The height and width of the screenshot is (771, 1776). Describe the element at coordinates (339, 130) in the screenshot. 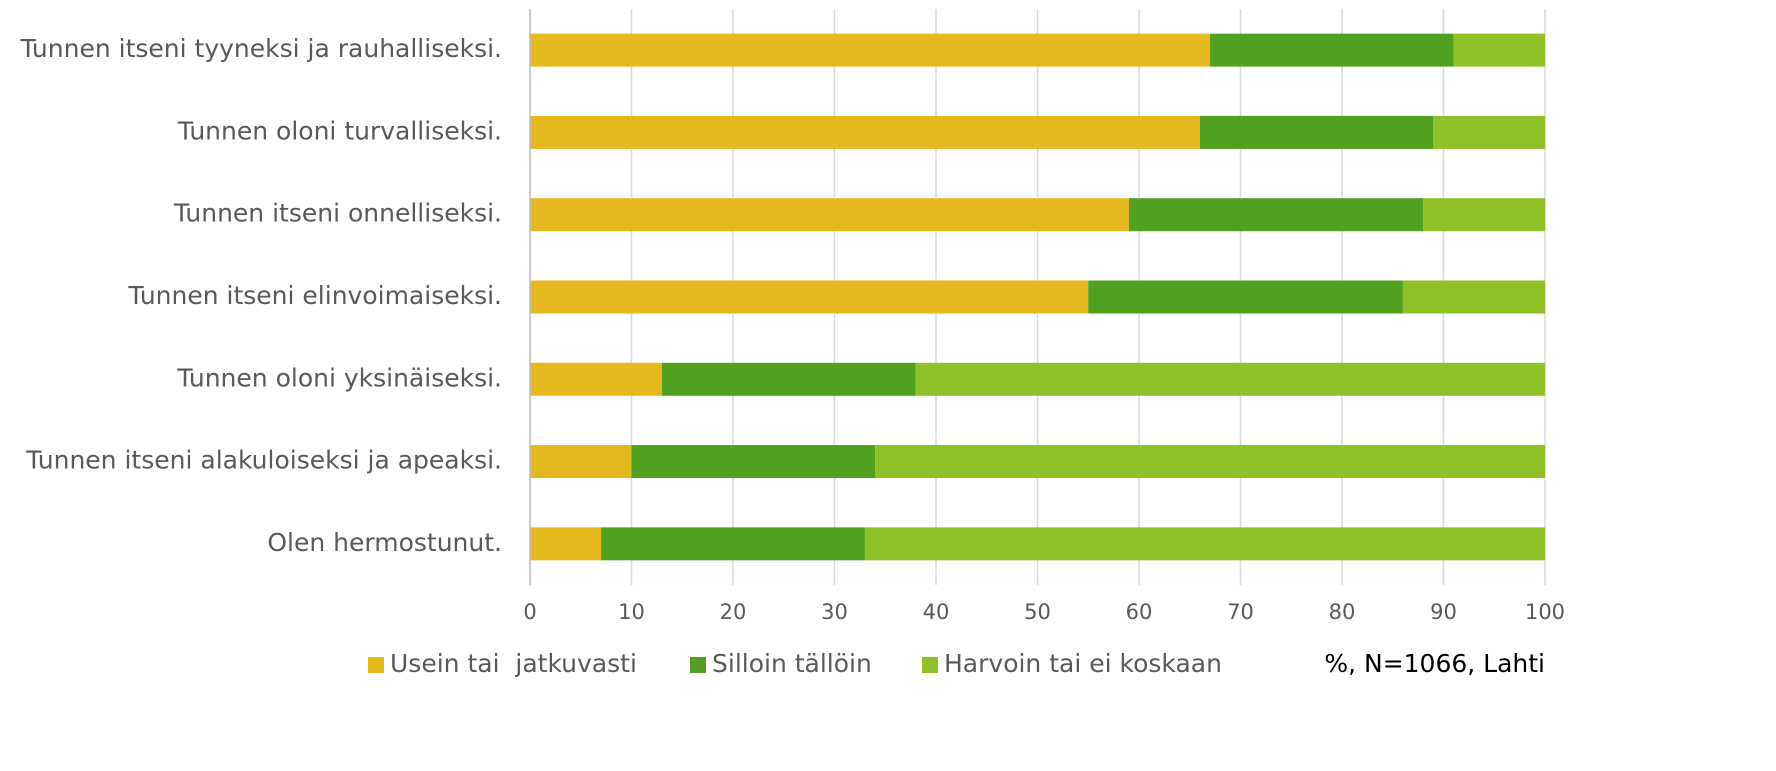

I see `category-label: Tunnen oloni turvalliseksi.` at that location.